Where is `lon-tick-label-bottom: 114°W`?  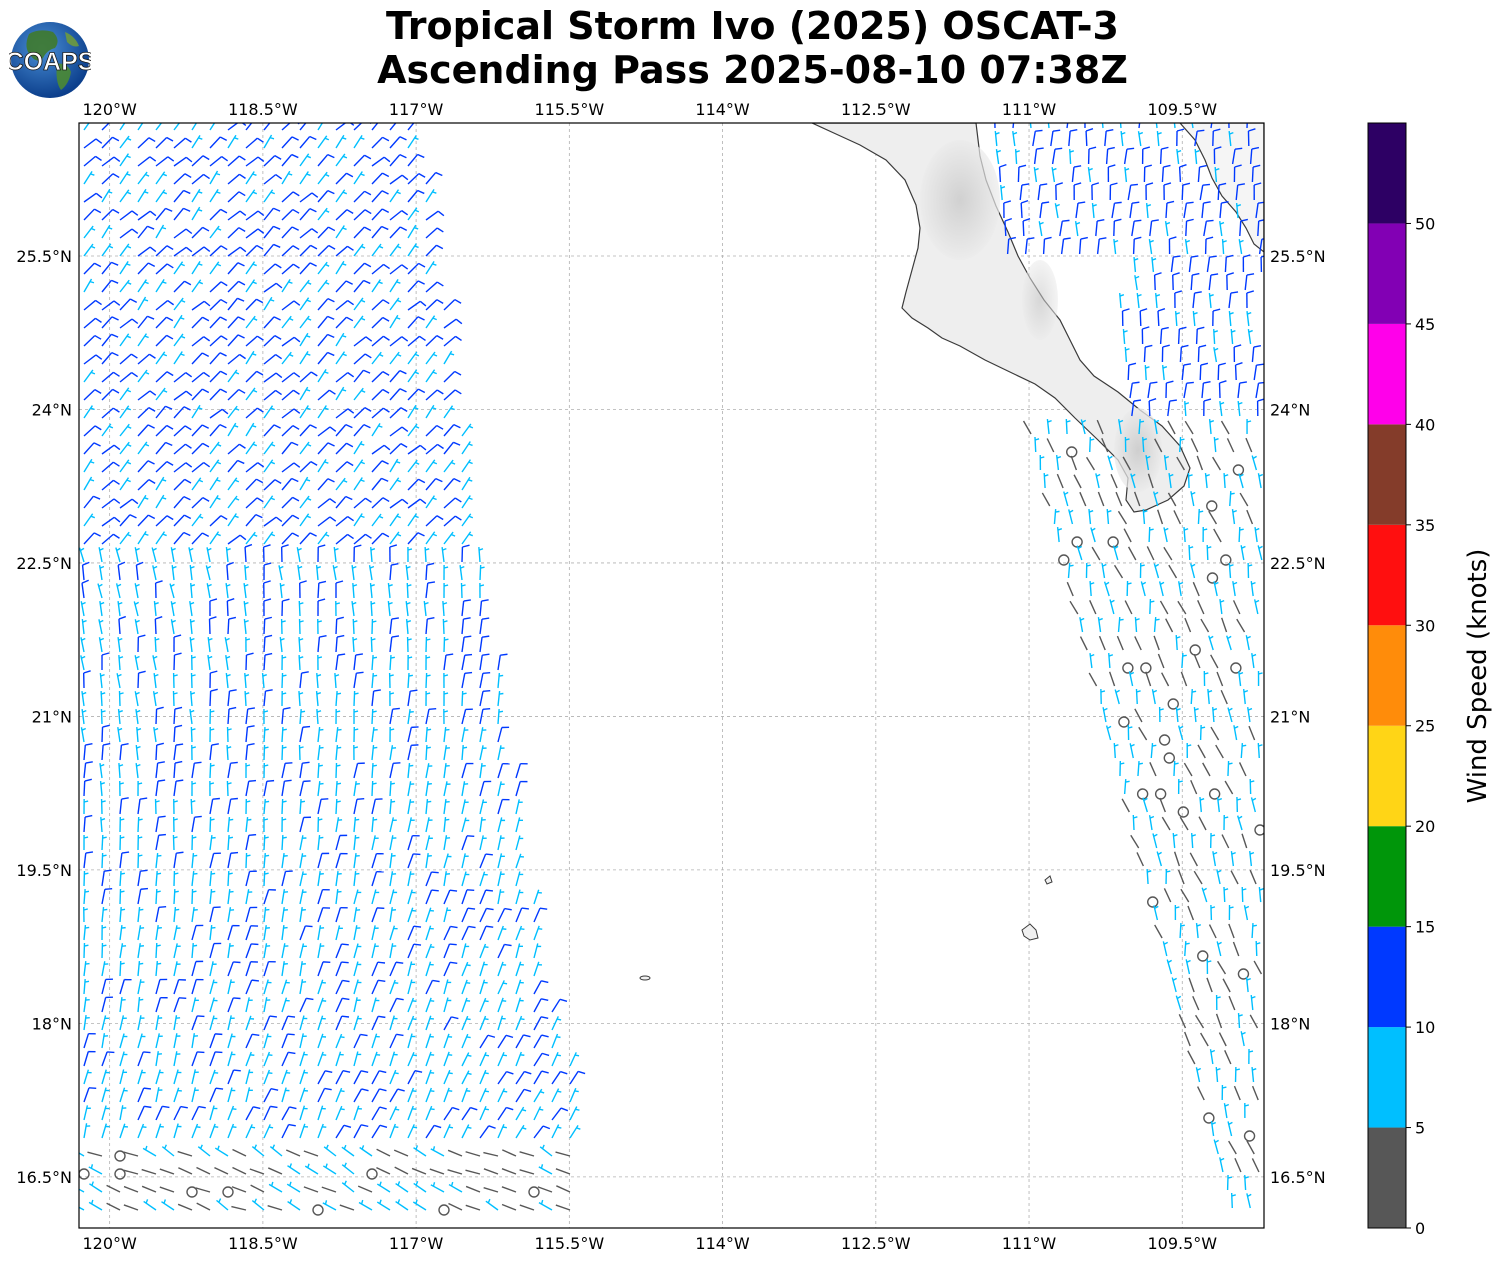 lon-tick-label-bottom: 114°W is located at coordinates (722, 1243).